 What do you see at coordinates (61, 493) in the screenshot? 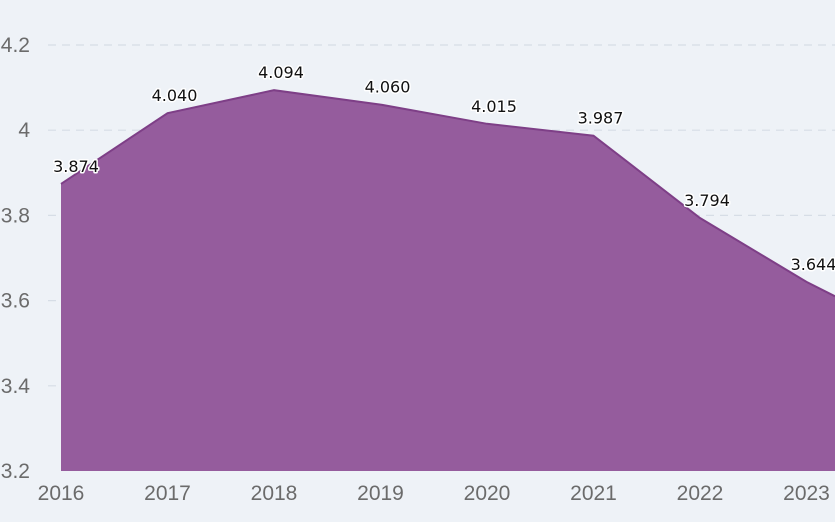
I see `x-tick-label: 2016` at bounding box center [61, 493].